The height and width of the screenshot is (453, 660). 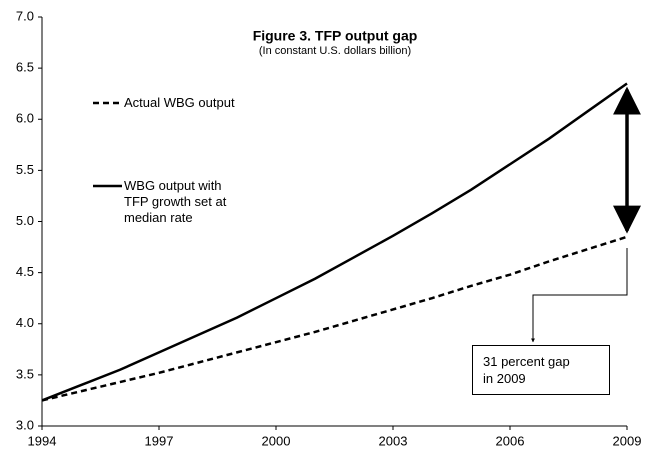 What do you see at coordinates (25, 15) in the screenshot?
I see `y-tick-label: 7.0` at bounding box center [25, 15].